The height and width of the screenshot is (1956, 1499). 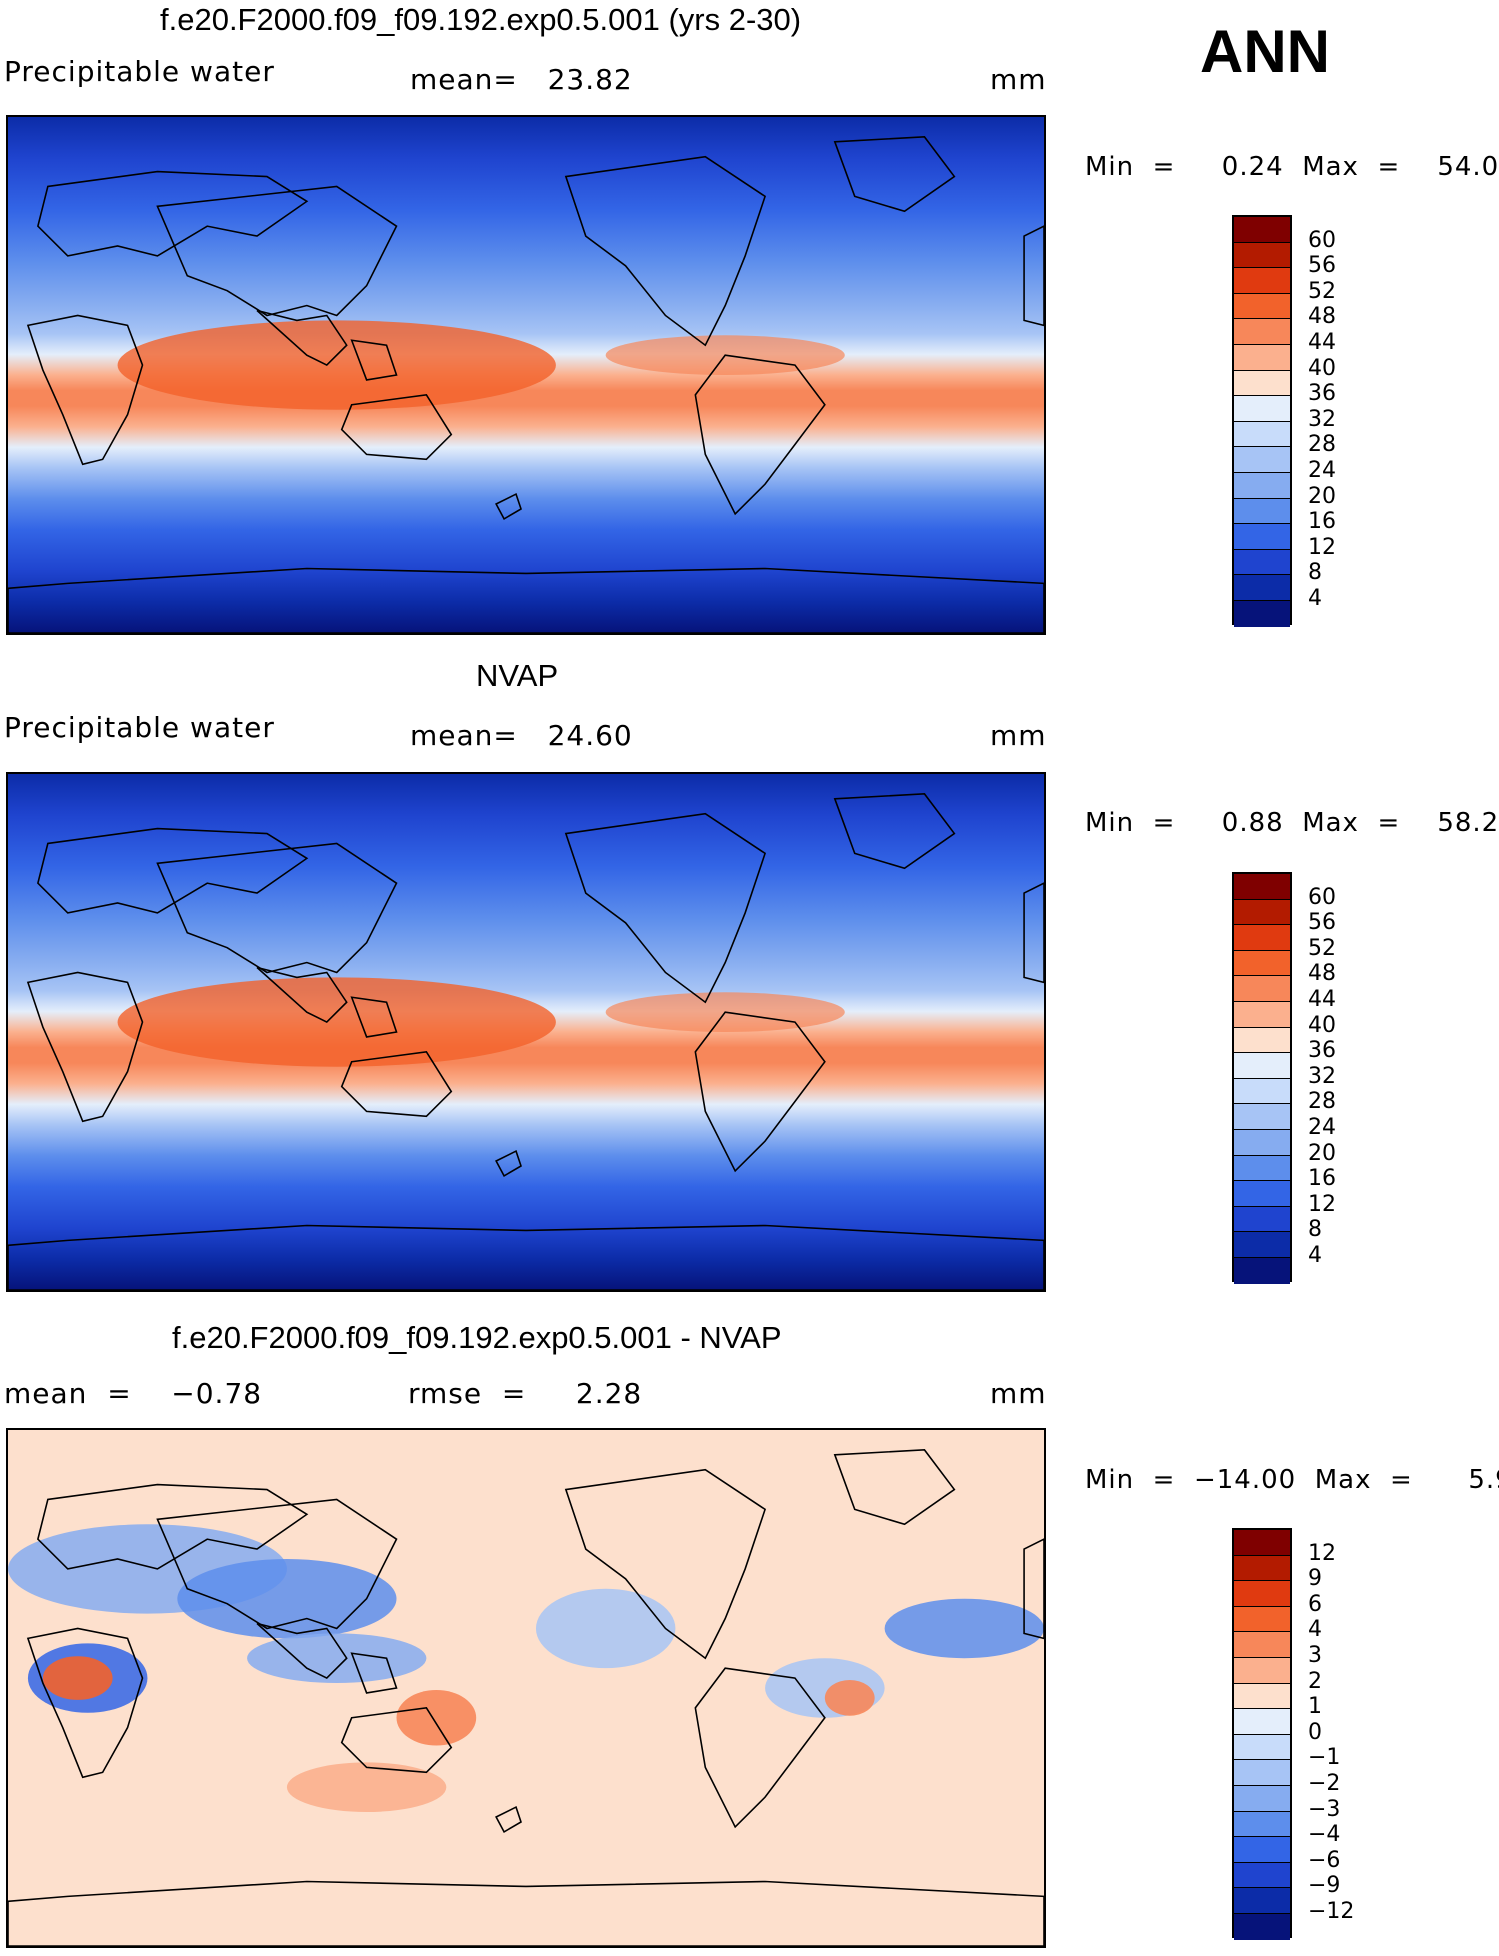 I want to click on colorbar-tick-label: −6, so click(x=1324, y=1860).